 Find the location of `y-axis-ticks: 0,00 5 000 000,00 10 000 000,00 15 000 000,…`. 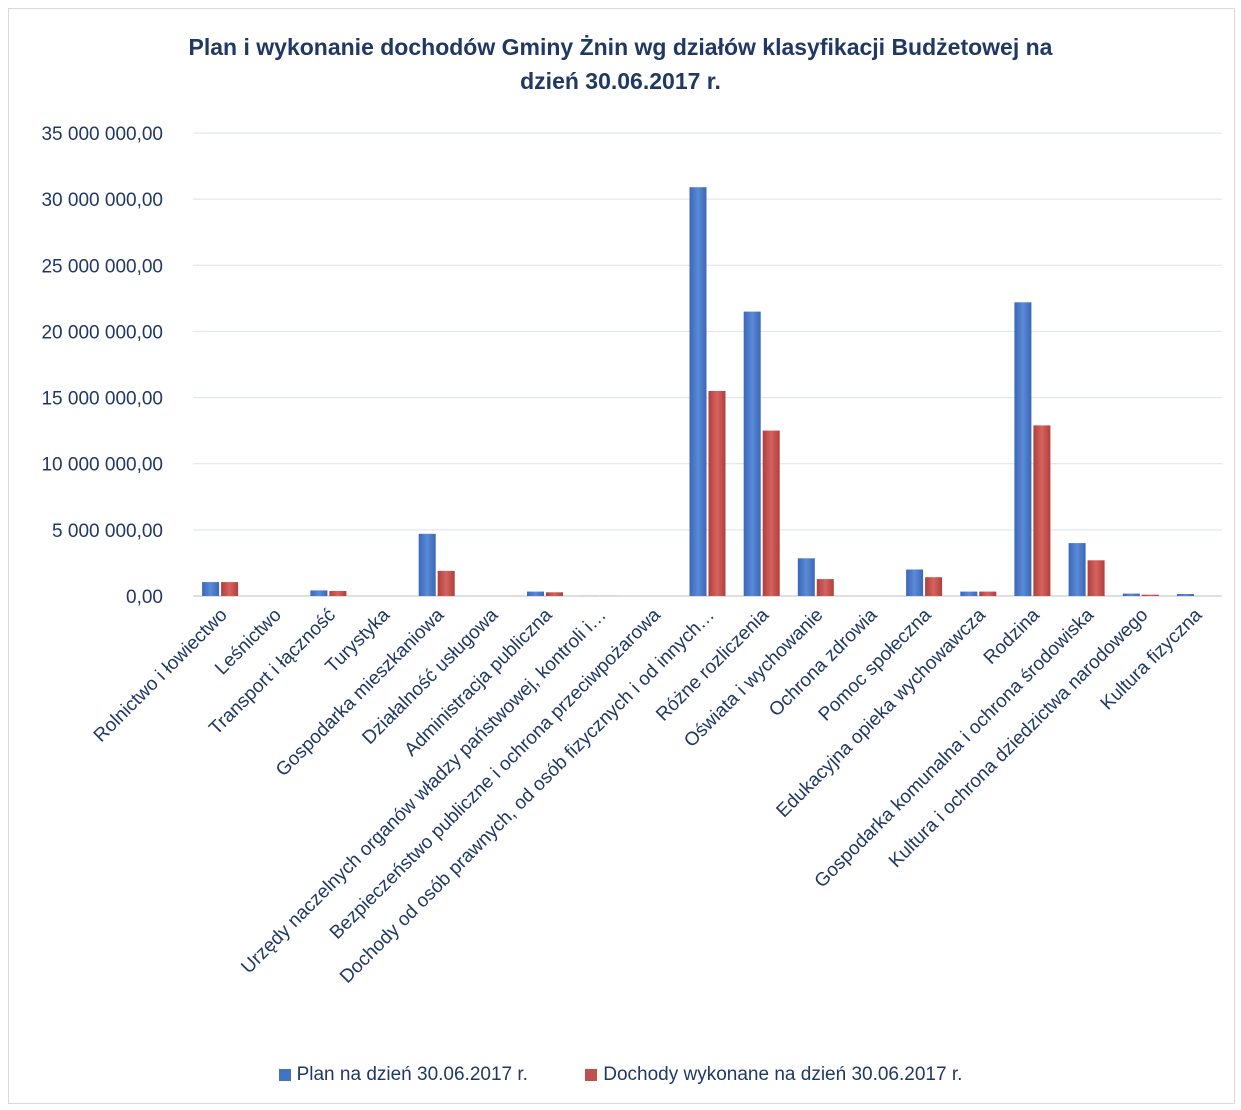

y-axis-ticks: 0,00 5 000 000,00 10 000 000,00 15 000 000,… is located at coordinates (102, 366).